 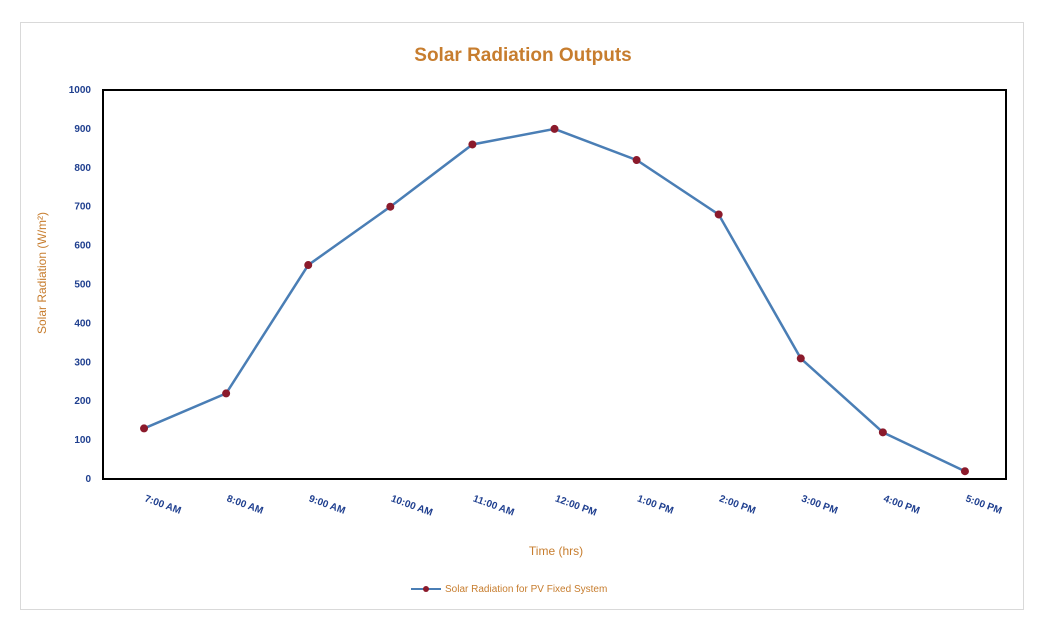 I want to click on x-tick-label: 9:00 AM, so click(x=326, y=504).